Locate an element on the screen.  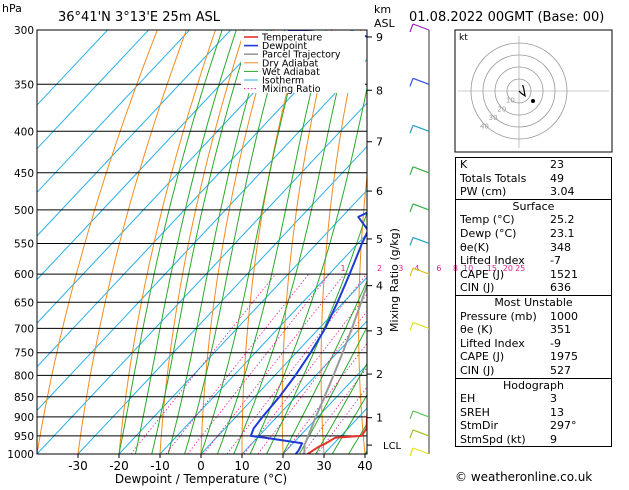
index-row: PW (cm)3.04 is located at coordinates (533, 192).